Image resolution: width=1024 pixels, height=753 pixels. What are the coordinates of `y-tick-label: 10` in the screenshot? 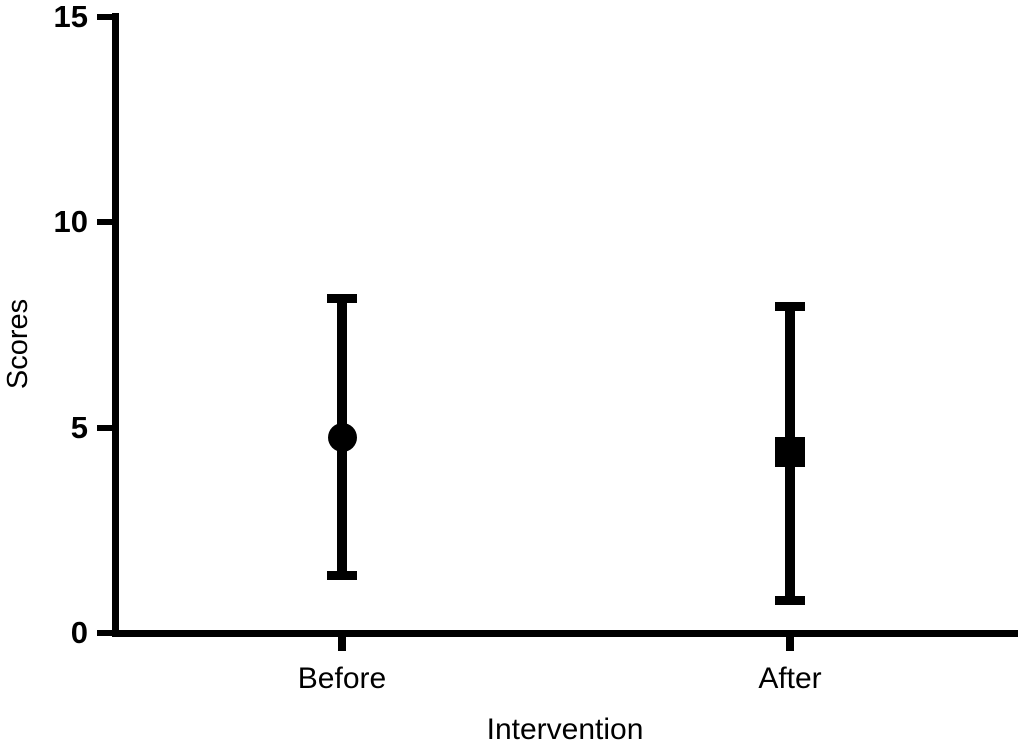 It's located at (70, 222).